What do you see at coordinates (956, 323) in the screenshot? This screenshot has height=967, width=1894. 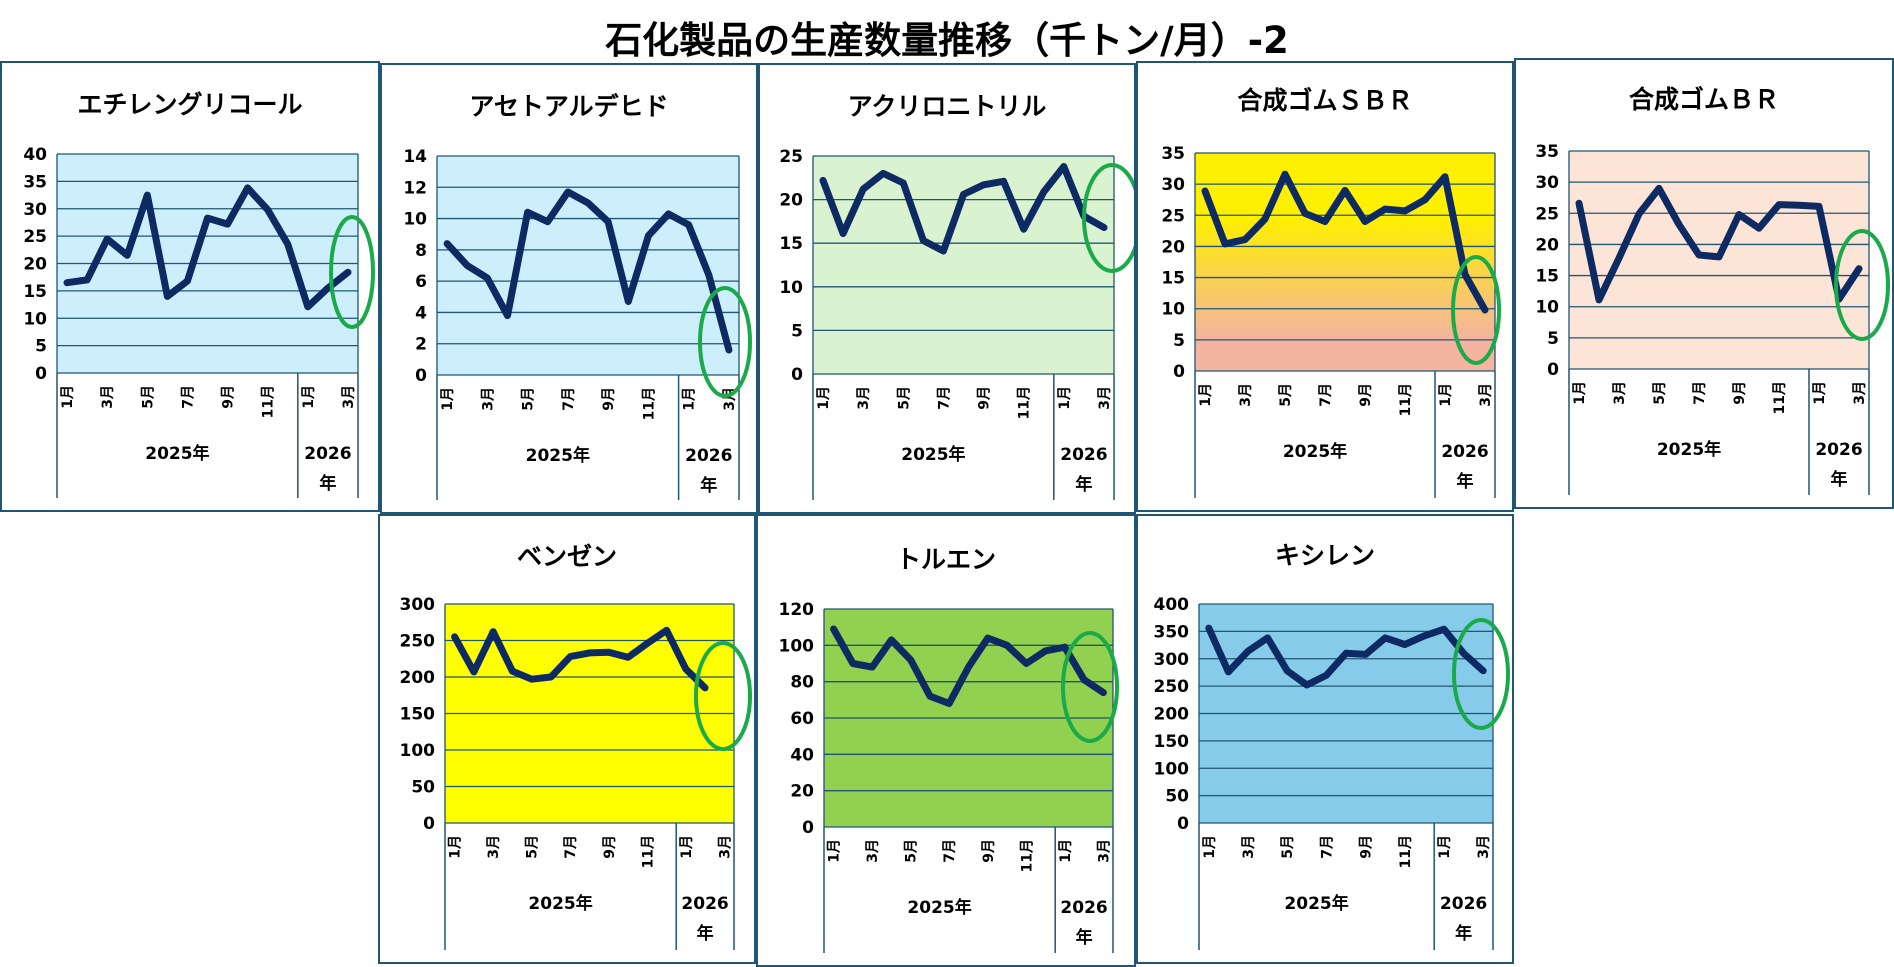 I see `chart-svg: 0 5 10 15 20 25 1月 3月 5月 7月 9月 11月 1月 3月 2025年 2026 年` at bounding box center [956, 323].